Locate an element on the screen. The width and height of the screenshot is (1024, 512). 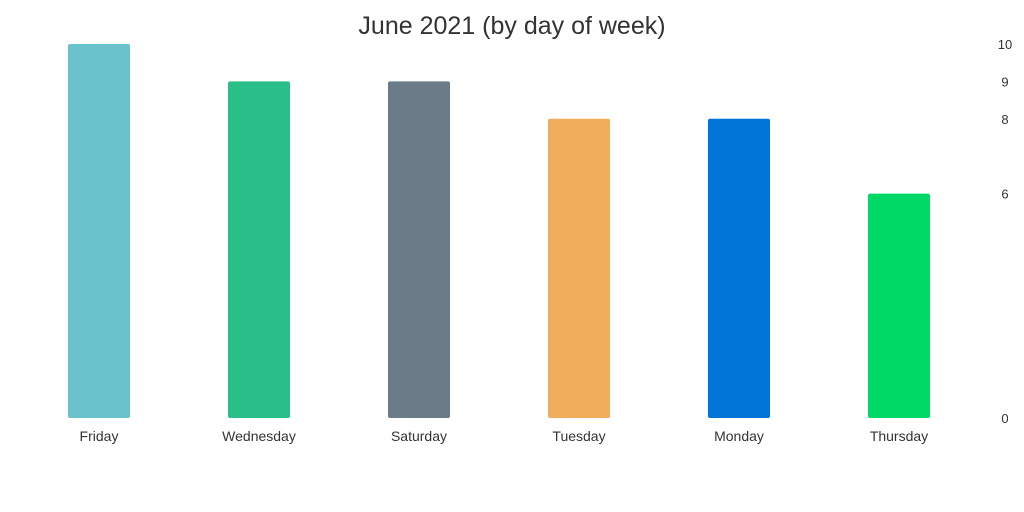
bar-tuesday is located at coordinates (579, 268).